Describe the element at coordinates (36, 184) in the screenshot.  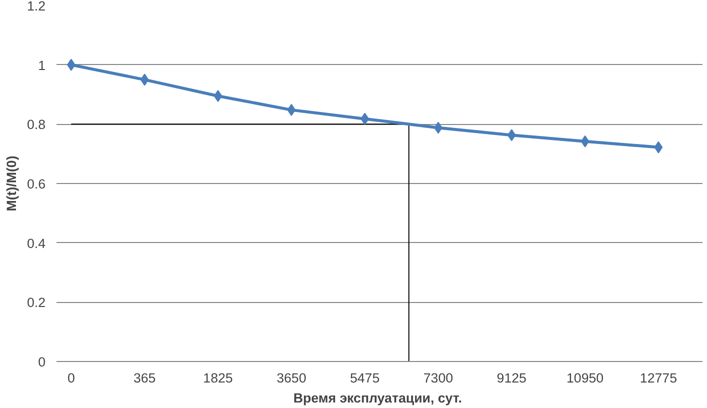
I see `y-tick-label: 0.6` at that location.